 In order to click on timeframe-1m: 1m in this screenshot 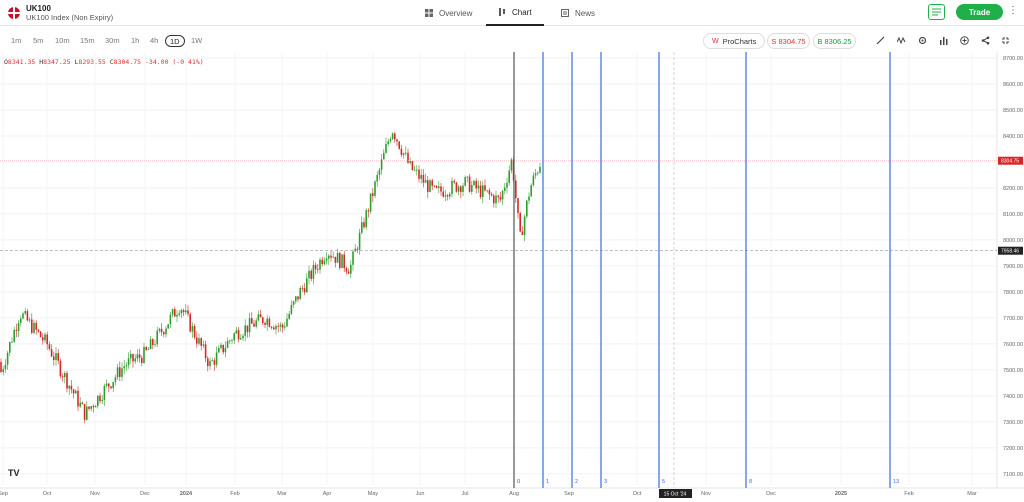, I will do `click(16, 40)`.